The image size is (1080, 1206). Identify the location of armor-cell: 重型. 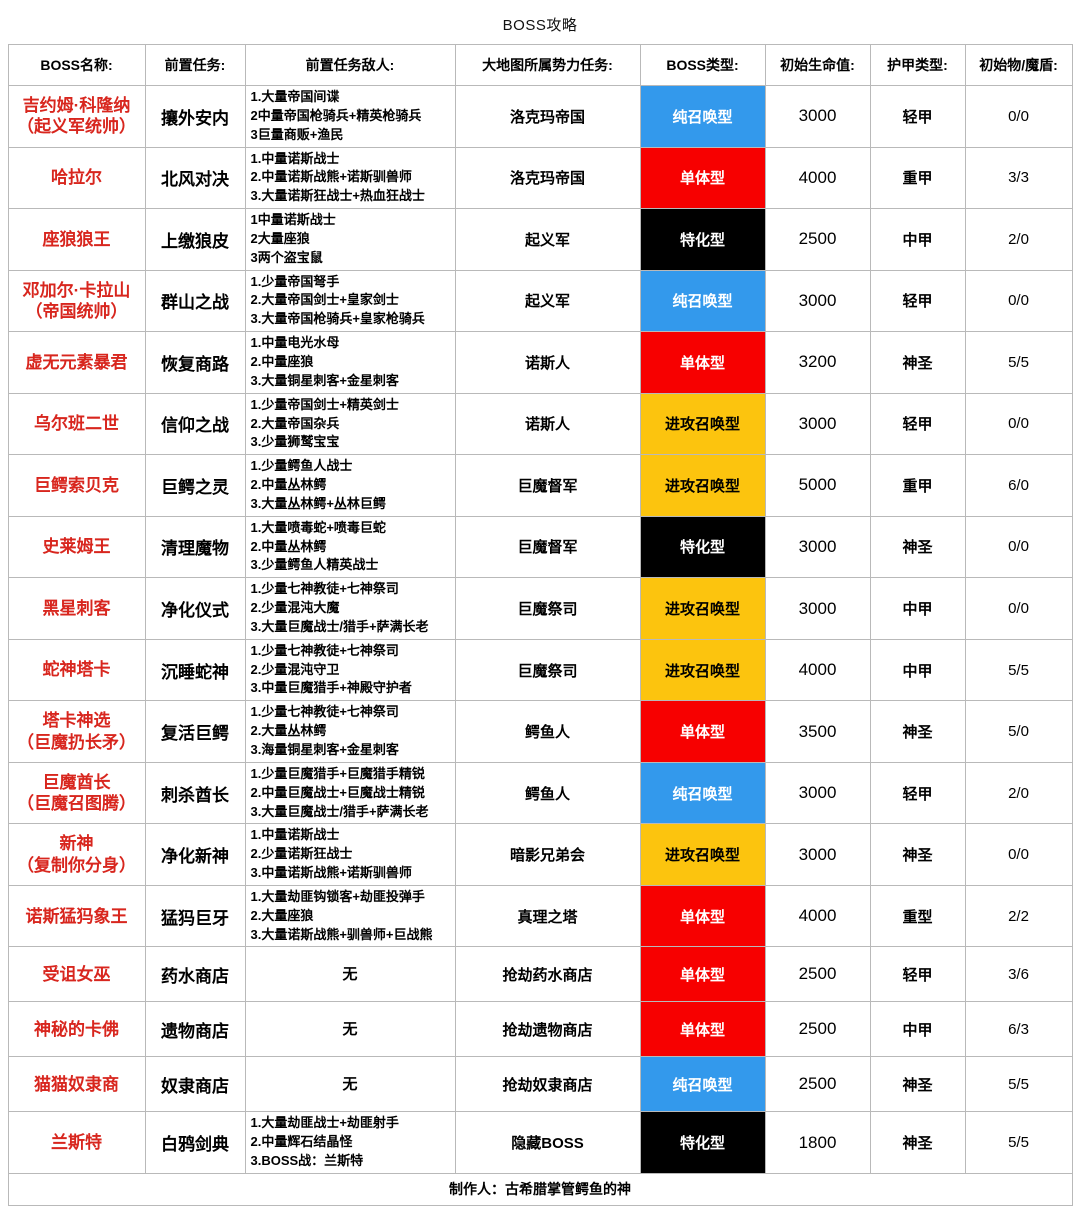
(917, 916).